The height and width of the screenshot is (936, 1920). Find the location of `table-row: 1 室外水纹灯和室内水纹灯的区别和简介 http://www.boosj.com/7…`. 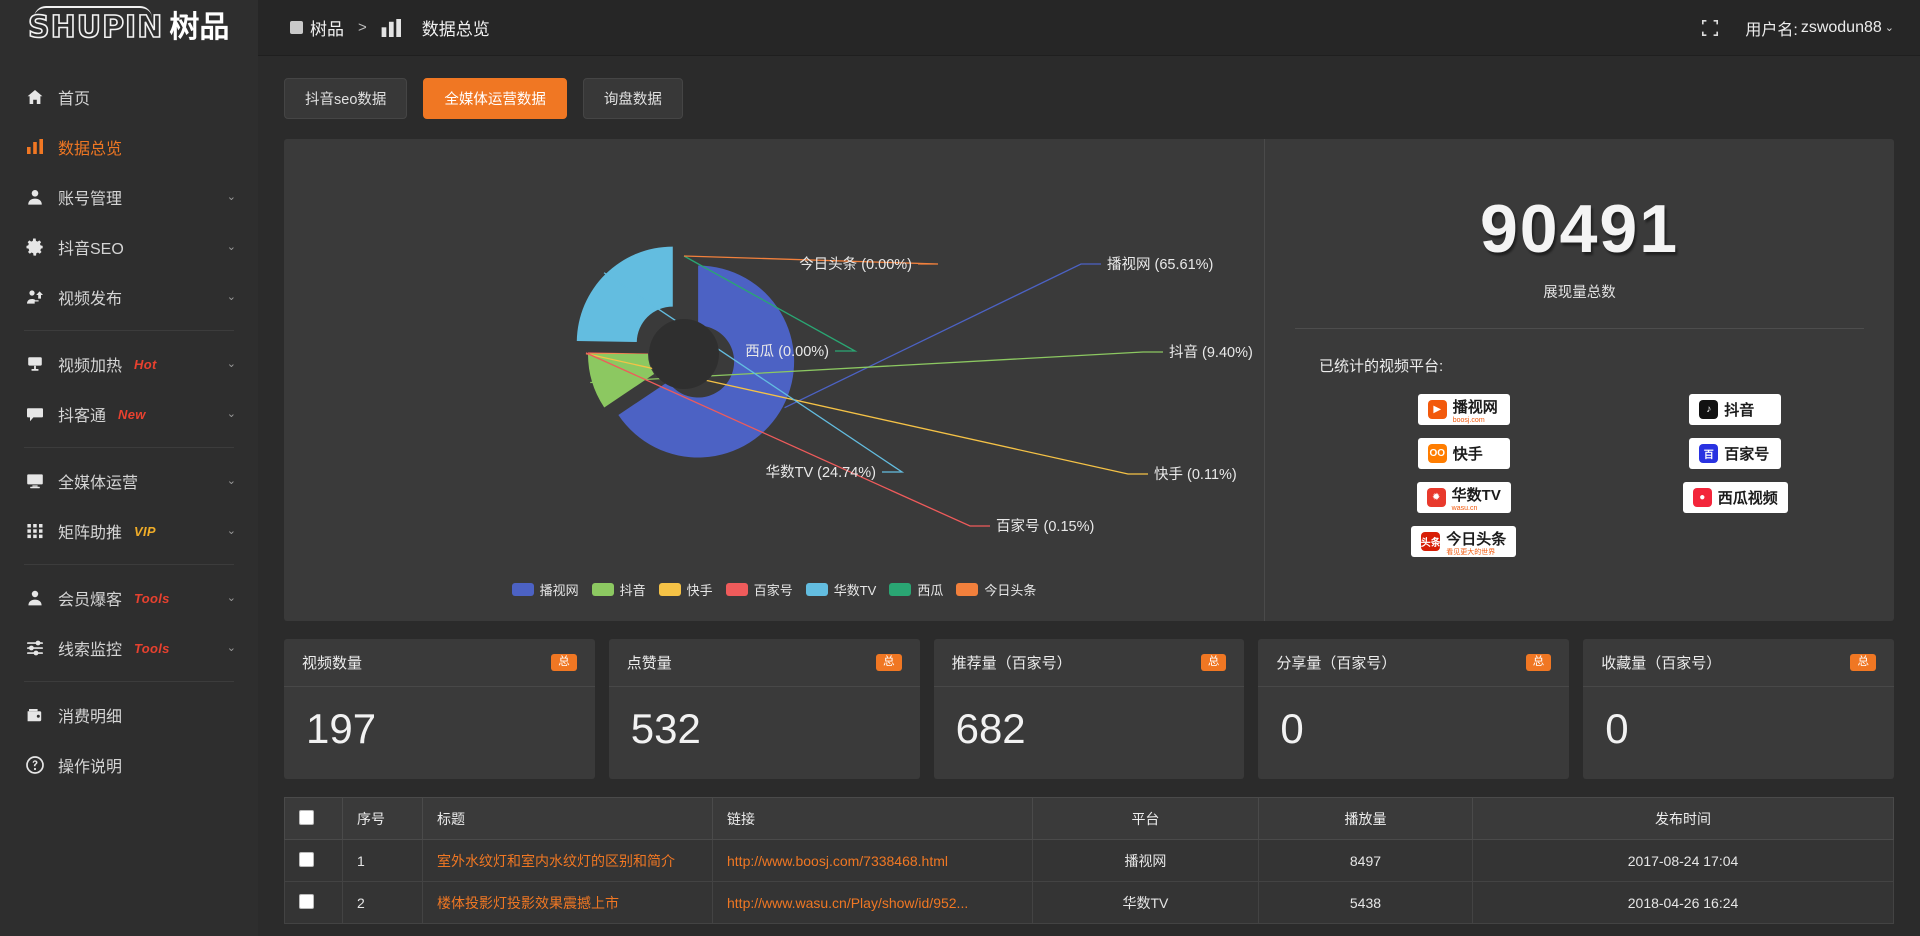

table-row: 1 室外水纹灯和室内水纹灯的区别和简介 http://www.boosj.com/7… is located at coordinates (1089, 860).